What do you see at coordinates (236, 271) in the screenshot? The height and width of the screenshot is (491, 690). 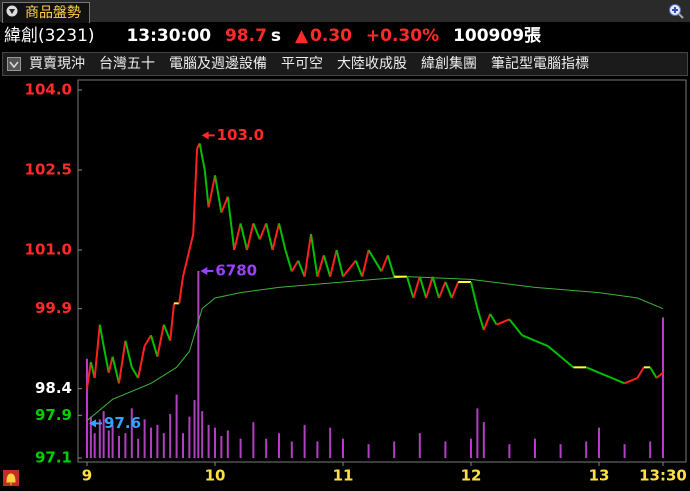 I see `annotation-label: 6780` at bounding box center [236, 271].